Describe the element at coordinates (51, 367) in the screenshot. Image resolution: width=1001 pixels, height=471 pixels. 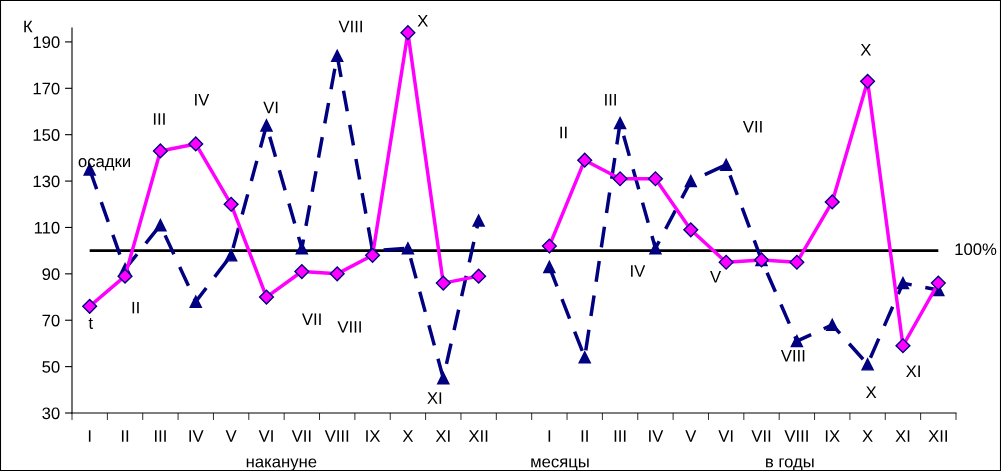
I see `y-tick-label: 50` at that location.